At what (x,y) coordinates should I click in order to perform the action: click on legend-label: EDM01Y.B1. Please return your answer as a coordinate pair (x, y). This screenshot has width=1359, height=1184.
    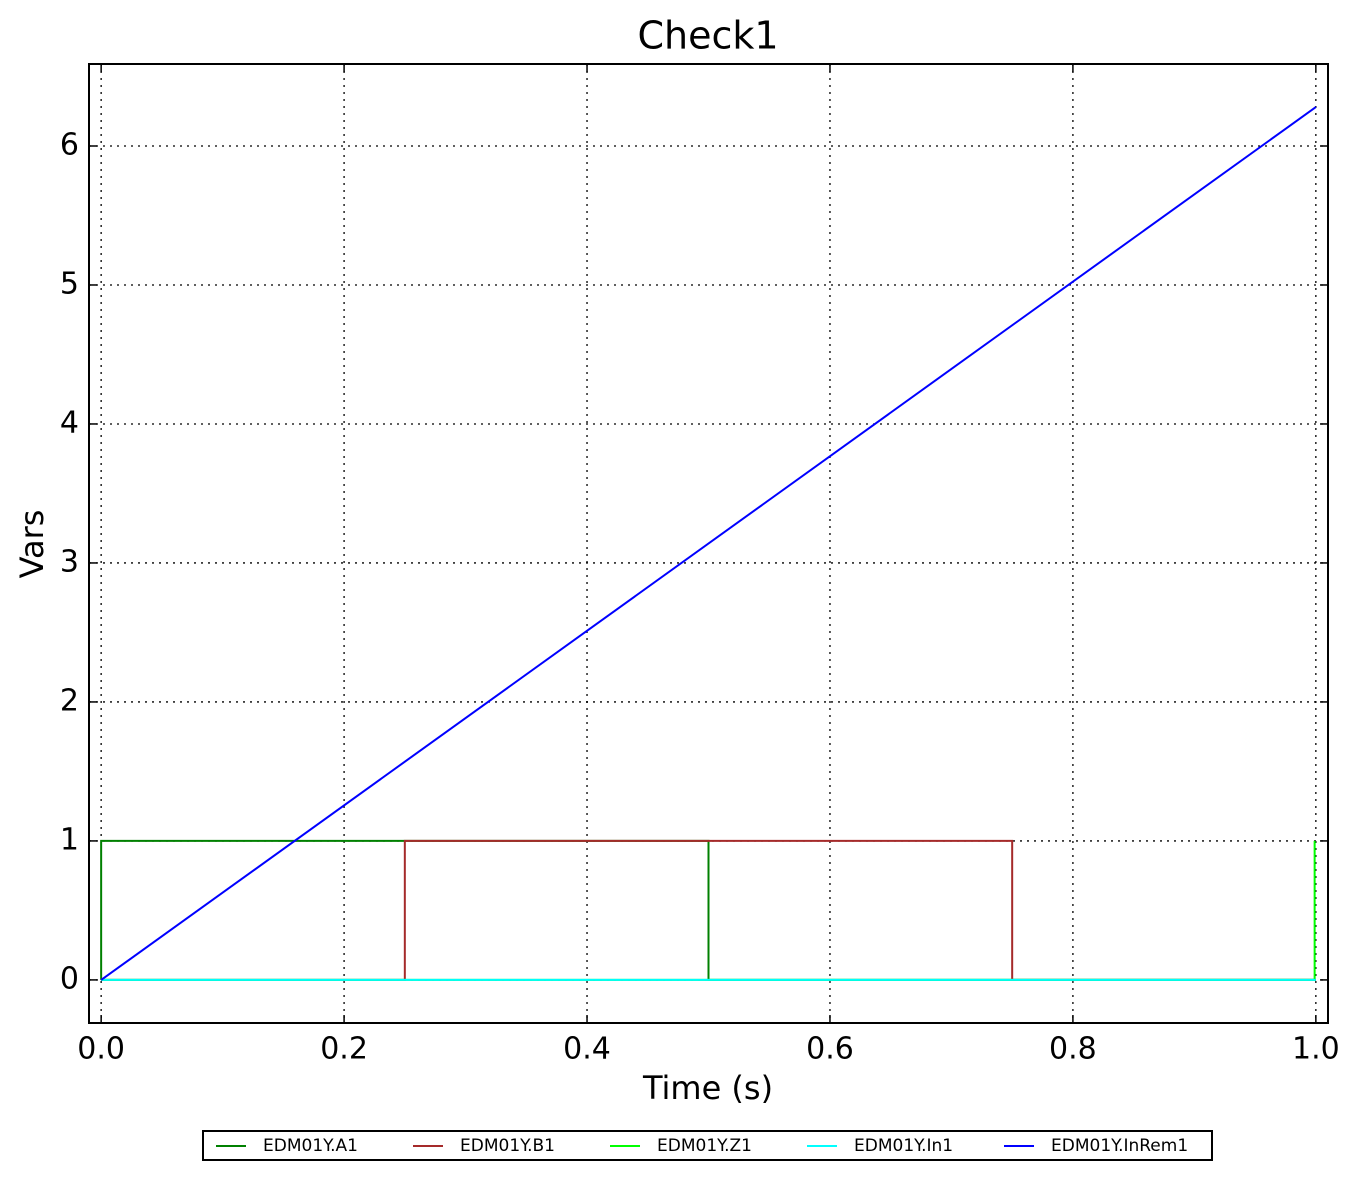
    Looking at the image, I should click on (507, 1146).